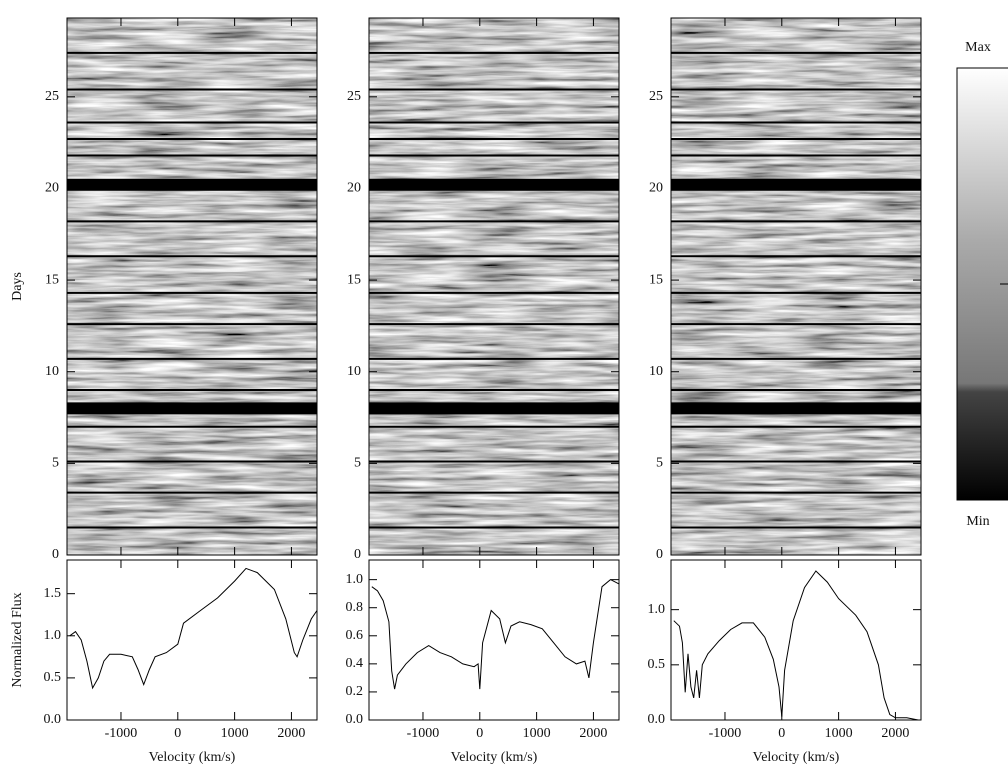  Describe the element at coordinates (977, 521) in the screenshot. I see `colorbar-min-label: Min` at that location.